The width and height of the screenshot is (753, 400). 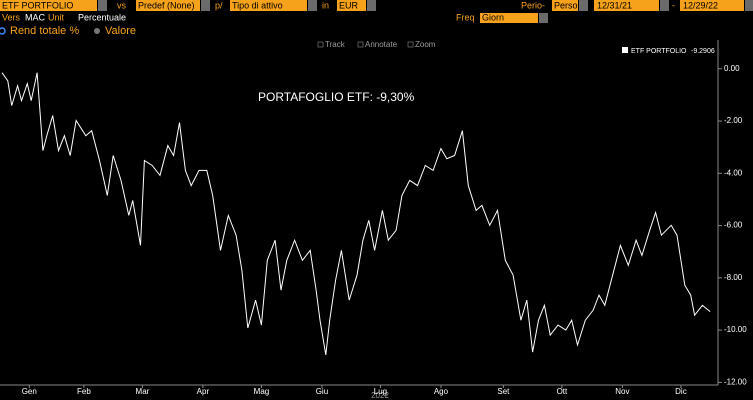 I want to click on start-date-field, so click(x=626, y=5).